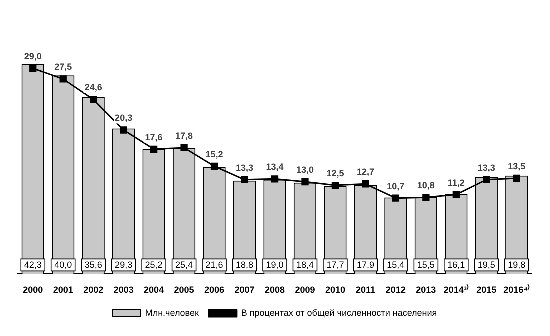 The height and width of the screenshot is (336, 550). I want to click on data-label: 42,3, so click(33, 265).